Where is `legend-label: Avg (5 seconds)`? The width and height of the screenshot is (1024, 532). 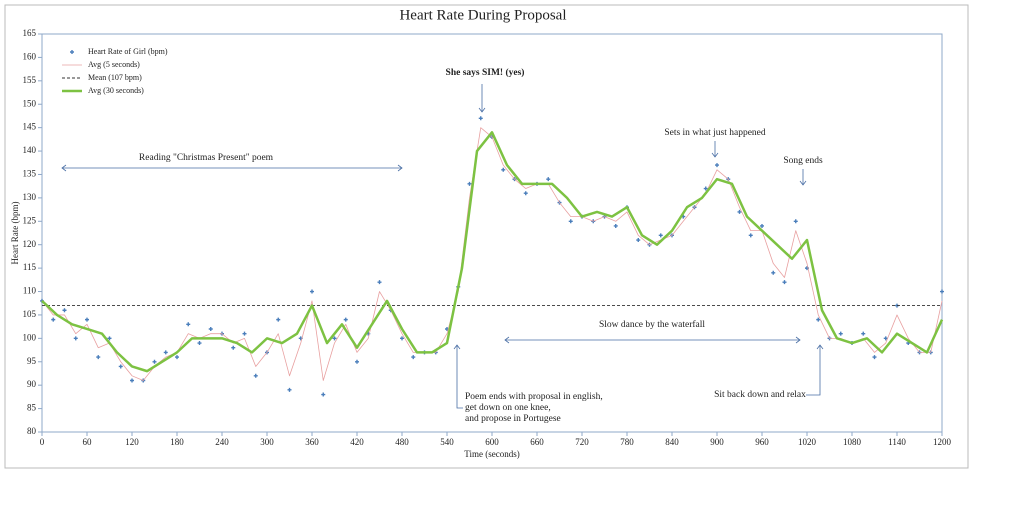 legend-label: Avg (5 seconds) is located at coordinates (114, 64).